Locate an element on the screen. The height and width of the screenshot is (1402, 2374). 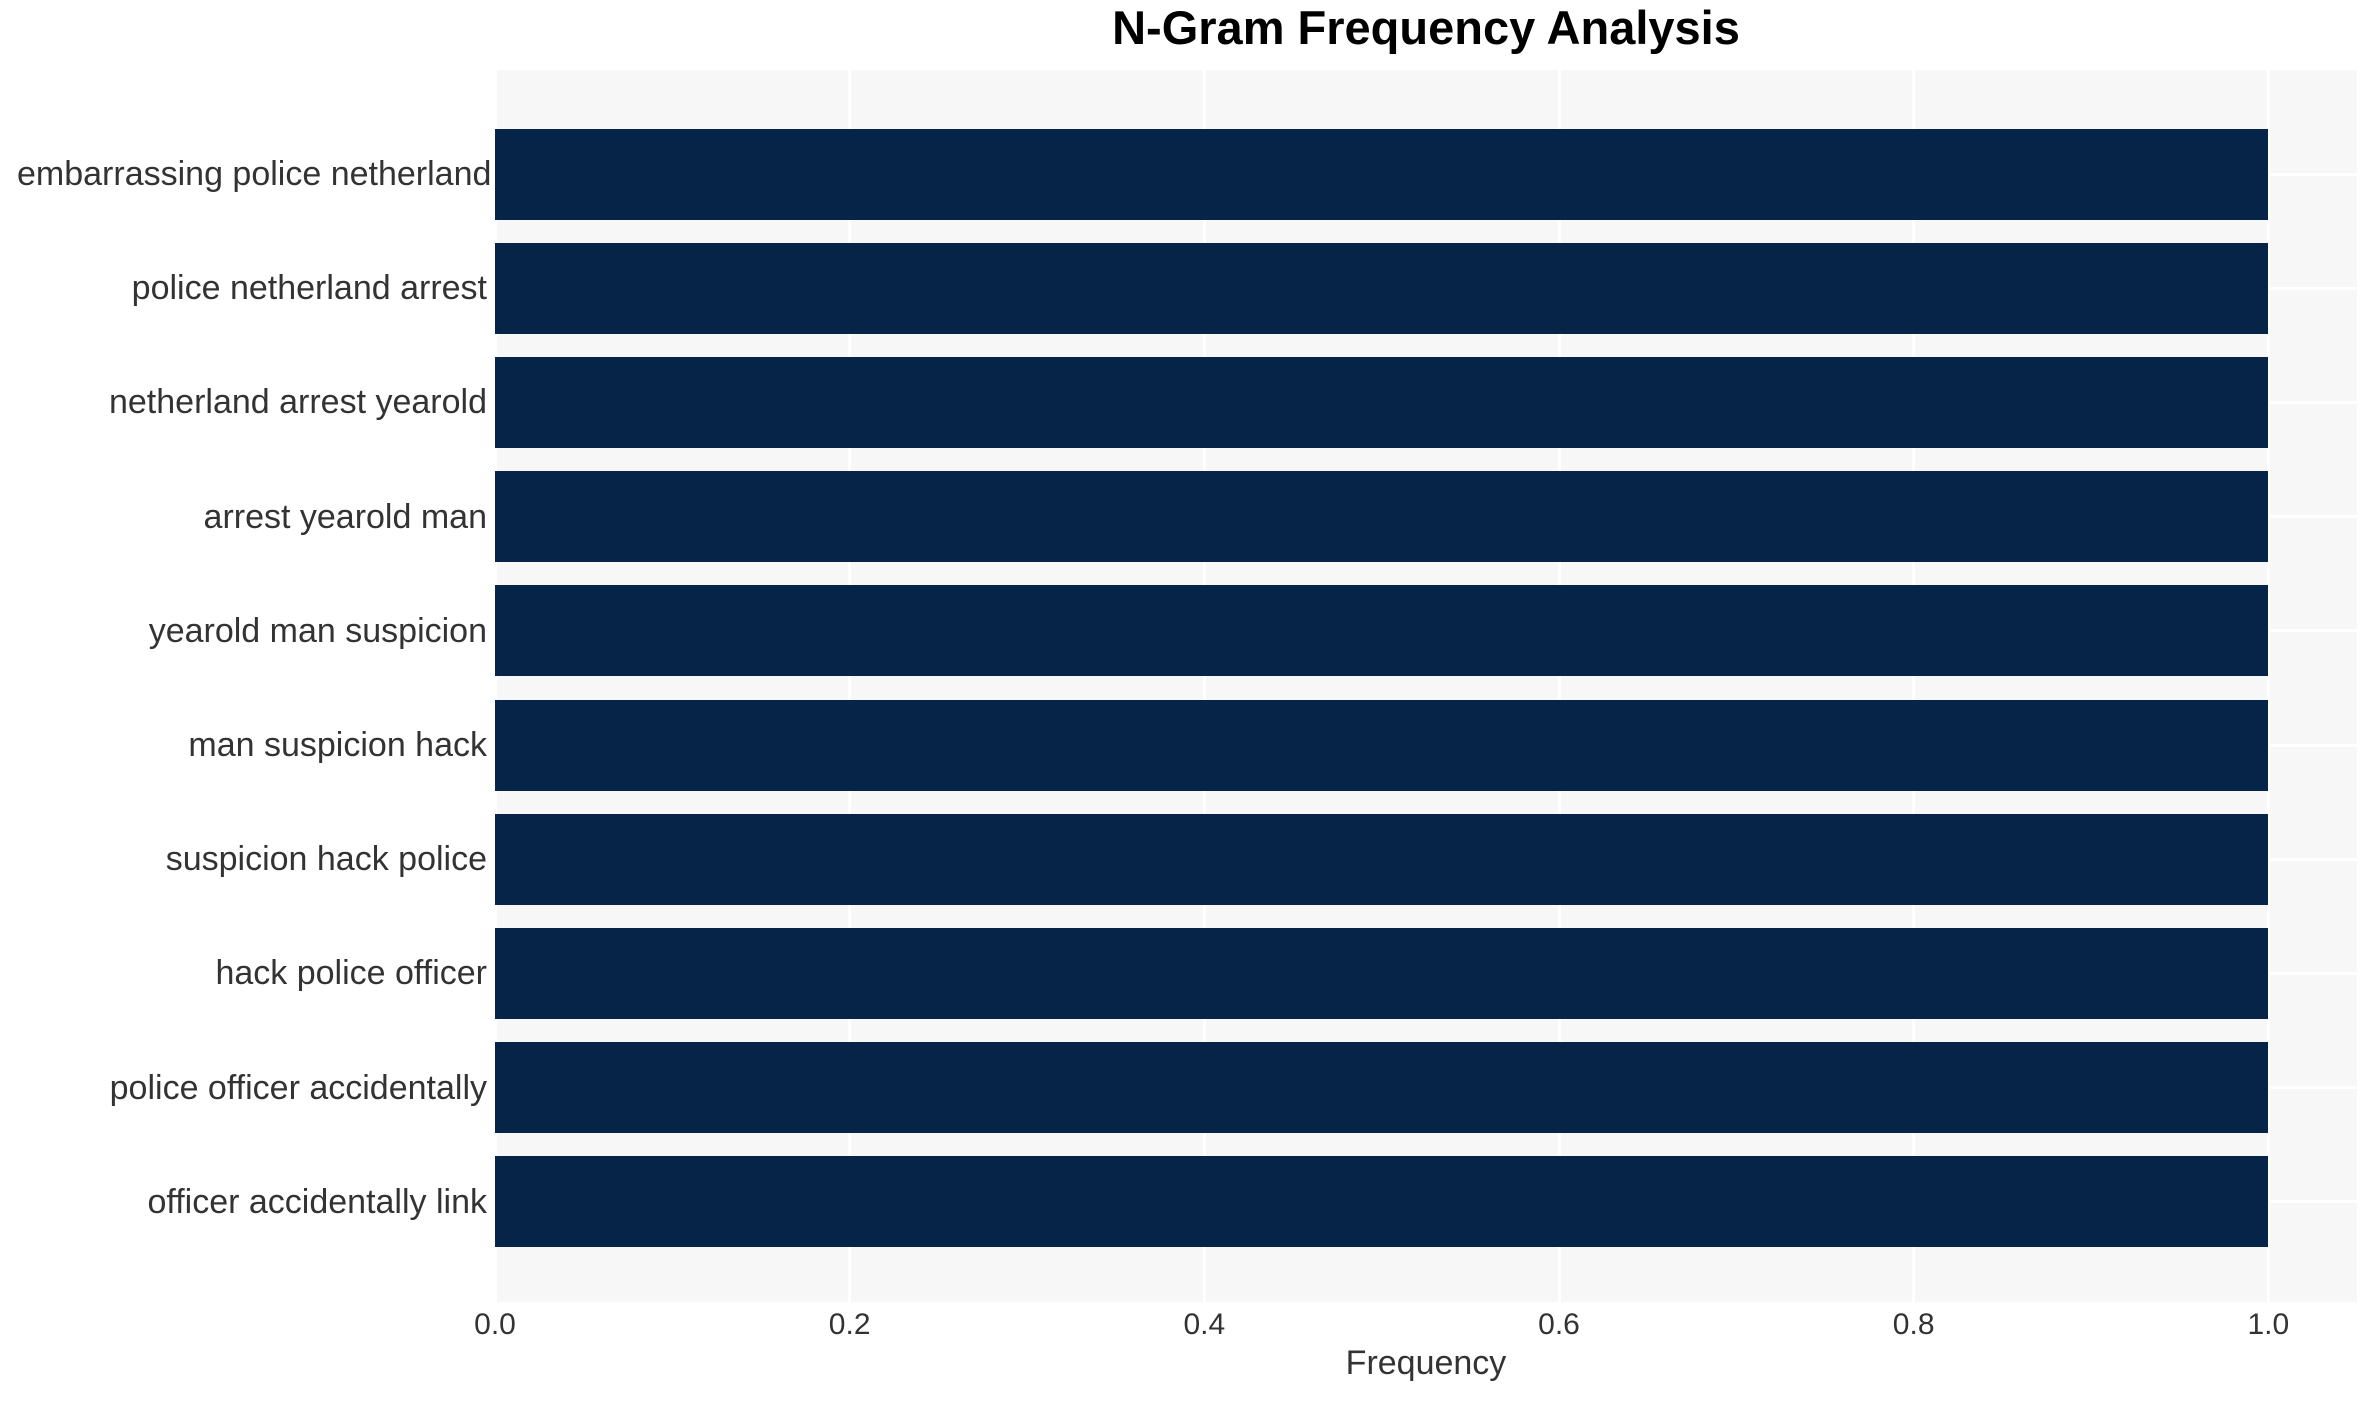
y-tick-label: netherland arrest yearold is located at coordinates (297, 402).